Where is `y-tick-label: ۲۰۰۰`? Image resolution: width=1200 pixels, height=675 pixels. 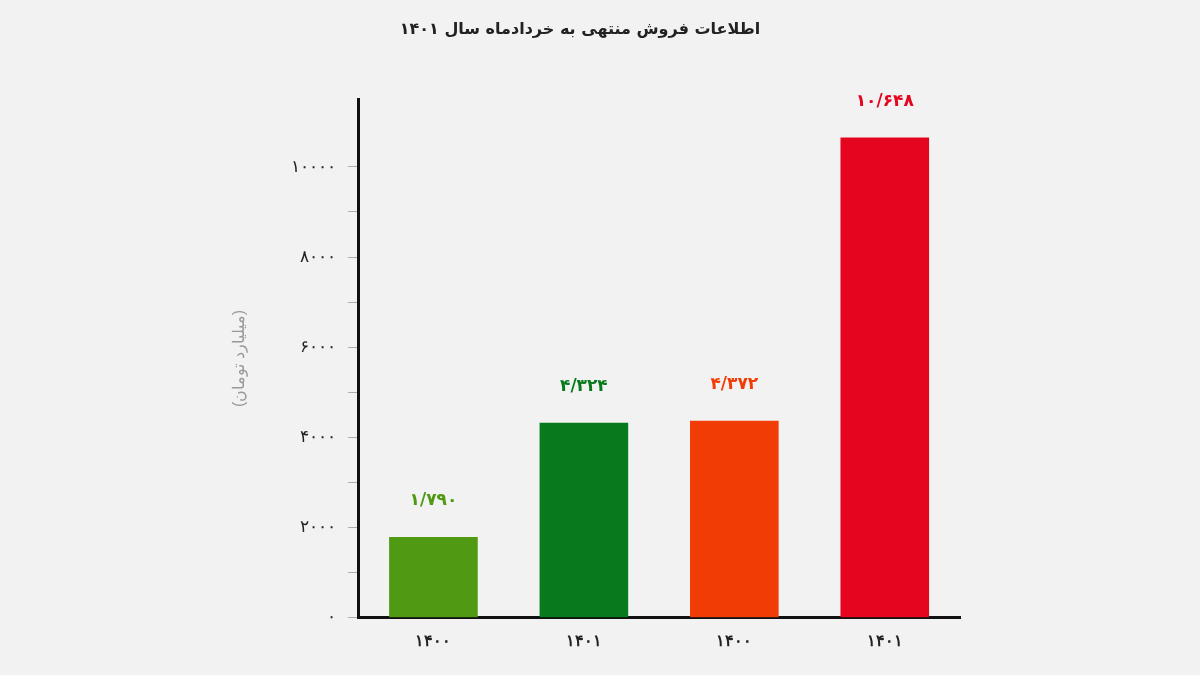
y-tick-label: ۲۰۰۰ is located at coordinates (318, 527).